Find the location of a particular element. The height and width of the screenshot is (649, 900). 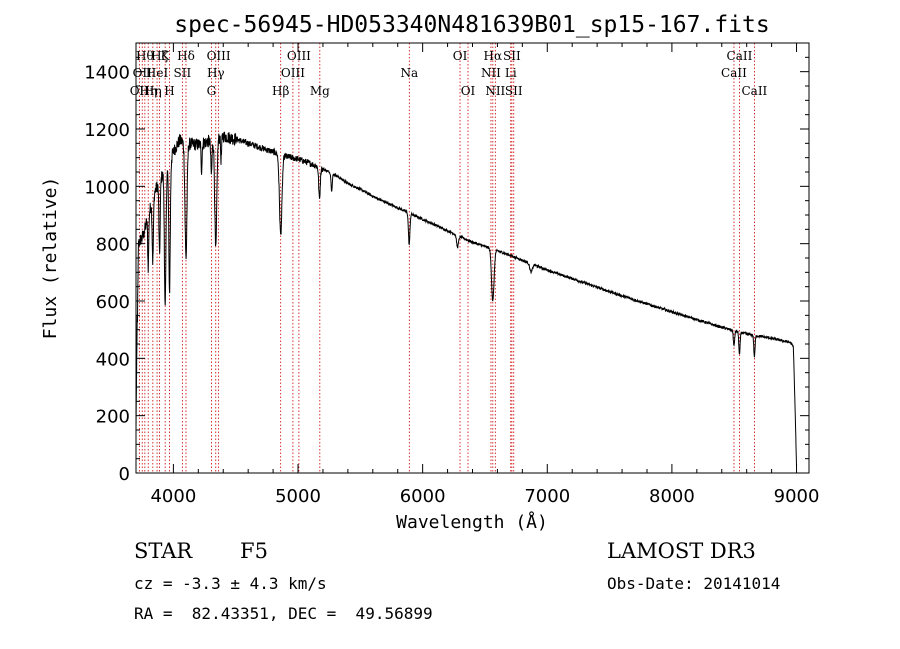

spectral-line-label: Hα is located at coordinates (493, 56).